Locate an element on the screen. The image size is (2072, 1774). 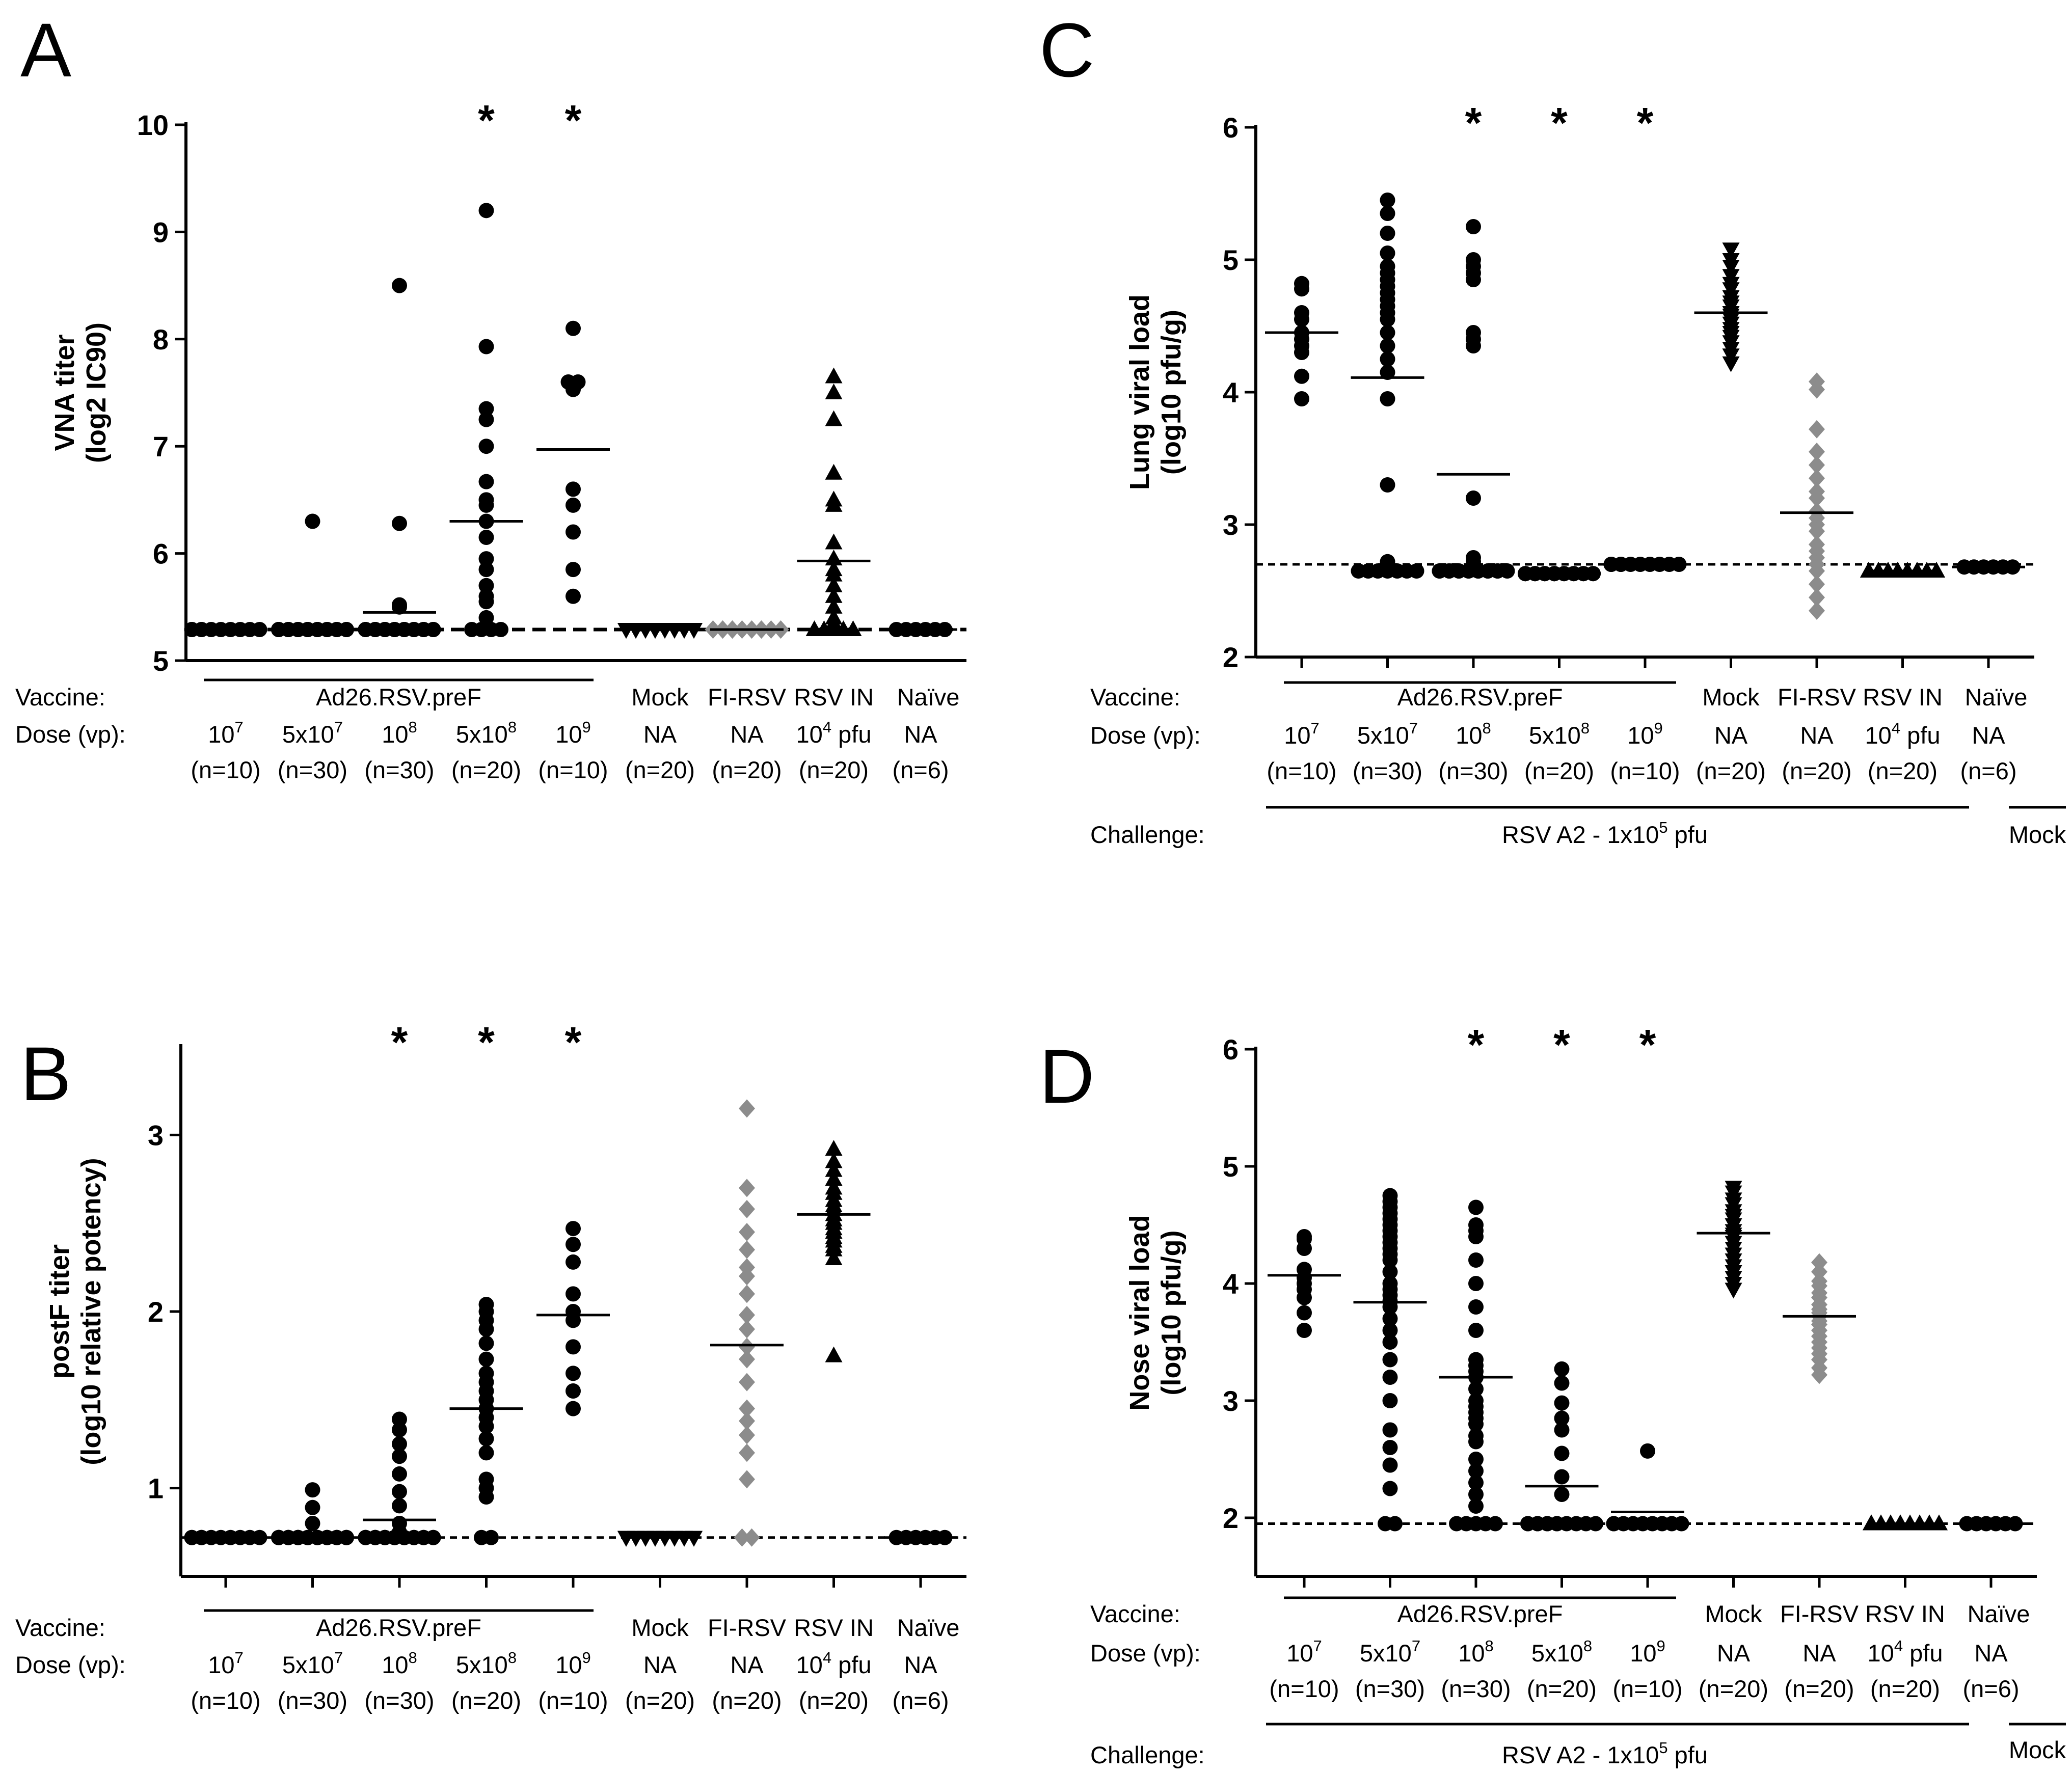
group-8: Naïve NA (n=6) is located at coordinates (1992, 1609).